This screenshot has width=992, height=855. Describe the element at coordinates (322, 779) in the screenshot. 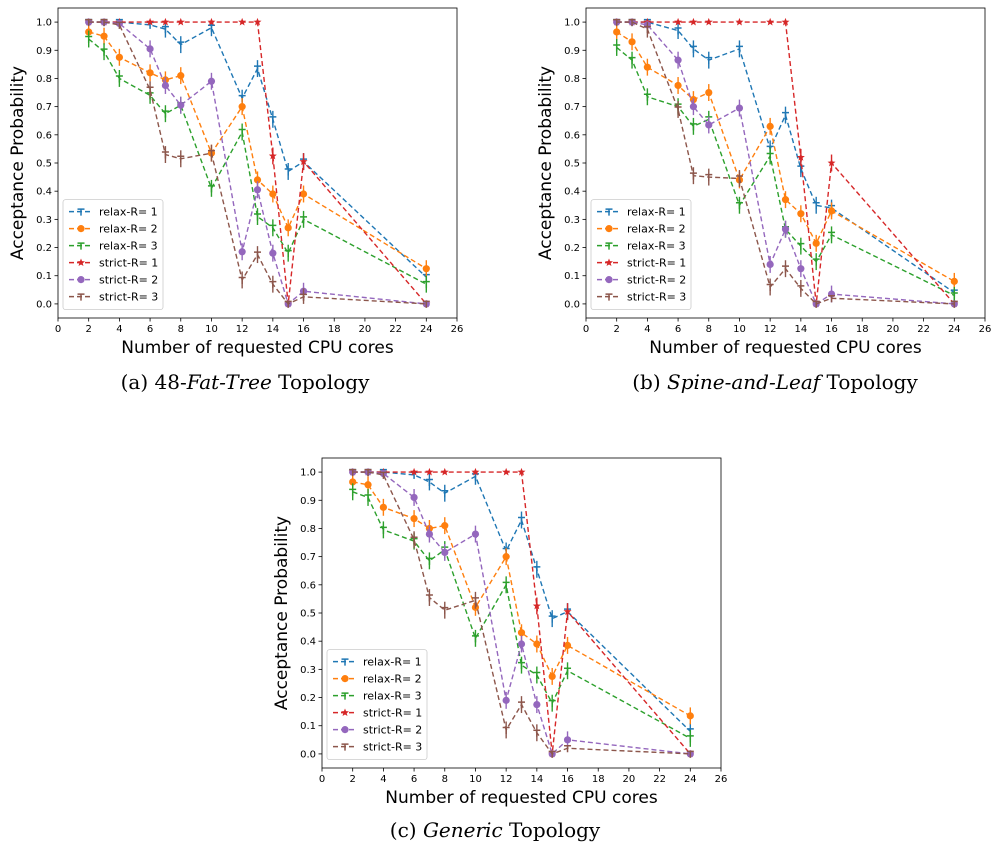

I see `x-tick-label: 0` at that location.